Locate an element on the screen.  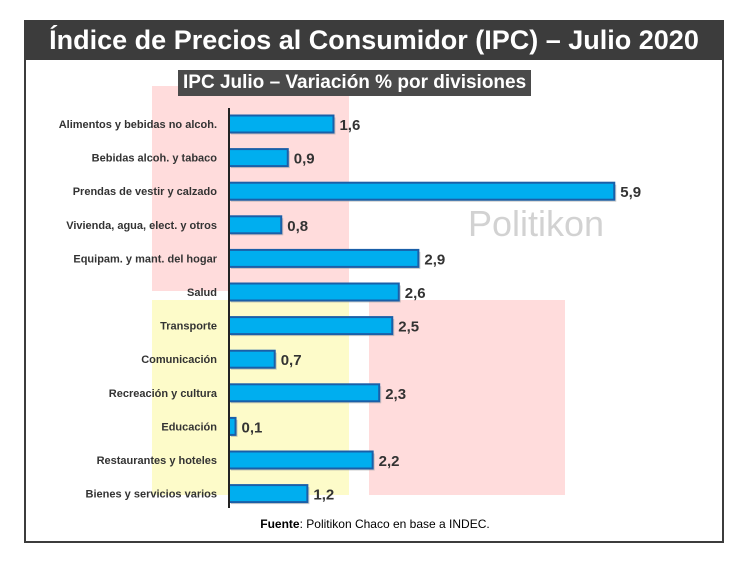
category-label: Salud is located at coordinates (202, 293).